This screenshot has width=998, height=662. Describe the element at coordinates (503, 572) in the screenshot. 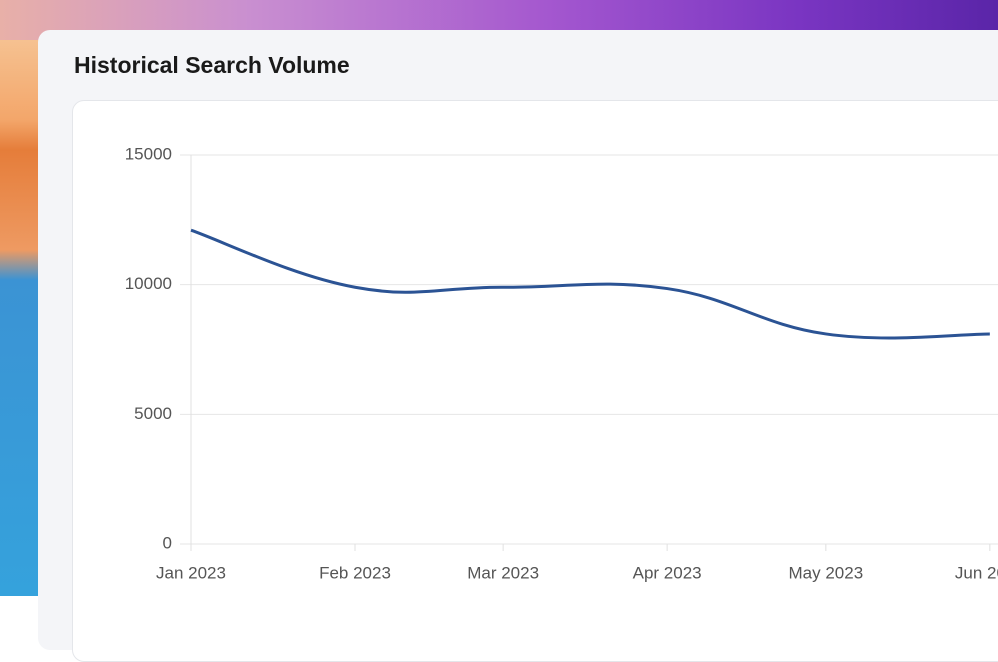

I see `x-tick-label: Mar 2023` at that location.